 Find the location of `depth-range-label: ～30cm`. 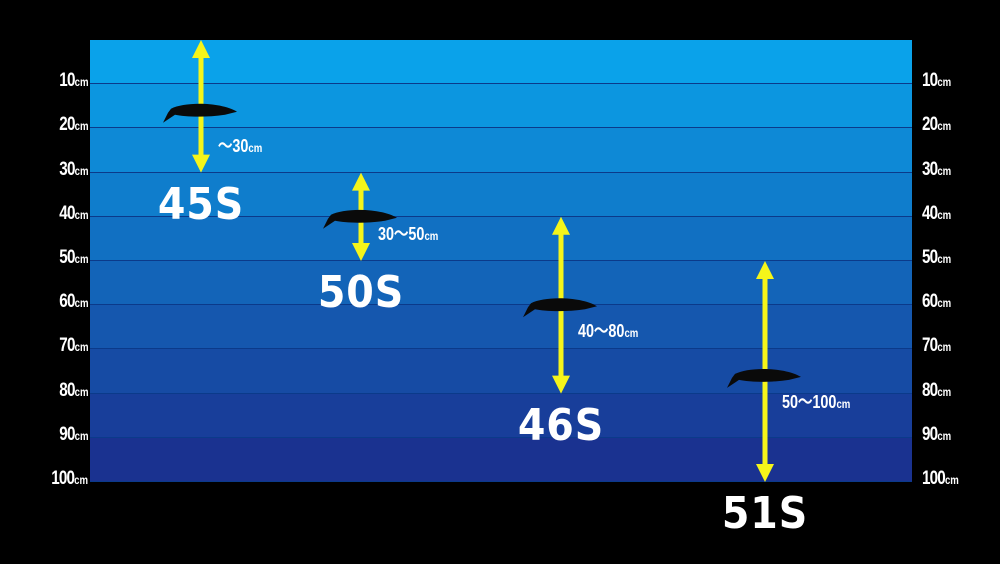

depth-range-label: ～30cm is located at coordinates (240, 146).